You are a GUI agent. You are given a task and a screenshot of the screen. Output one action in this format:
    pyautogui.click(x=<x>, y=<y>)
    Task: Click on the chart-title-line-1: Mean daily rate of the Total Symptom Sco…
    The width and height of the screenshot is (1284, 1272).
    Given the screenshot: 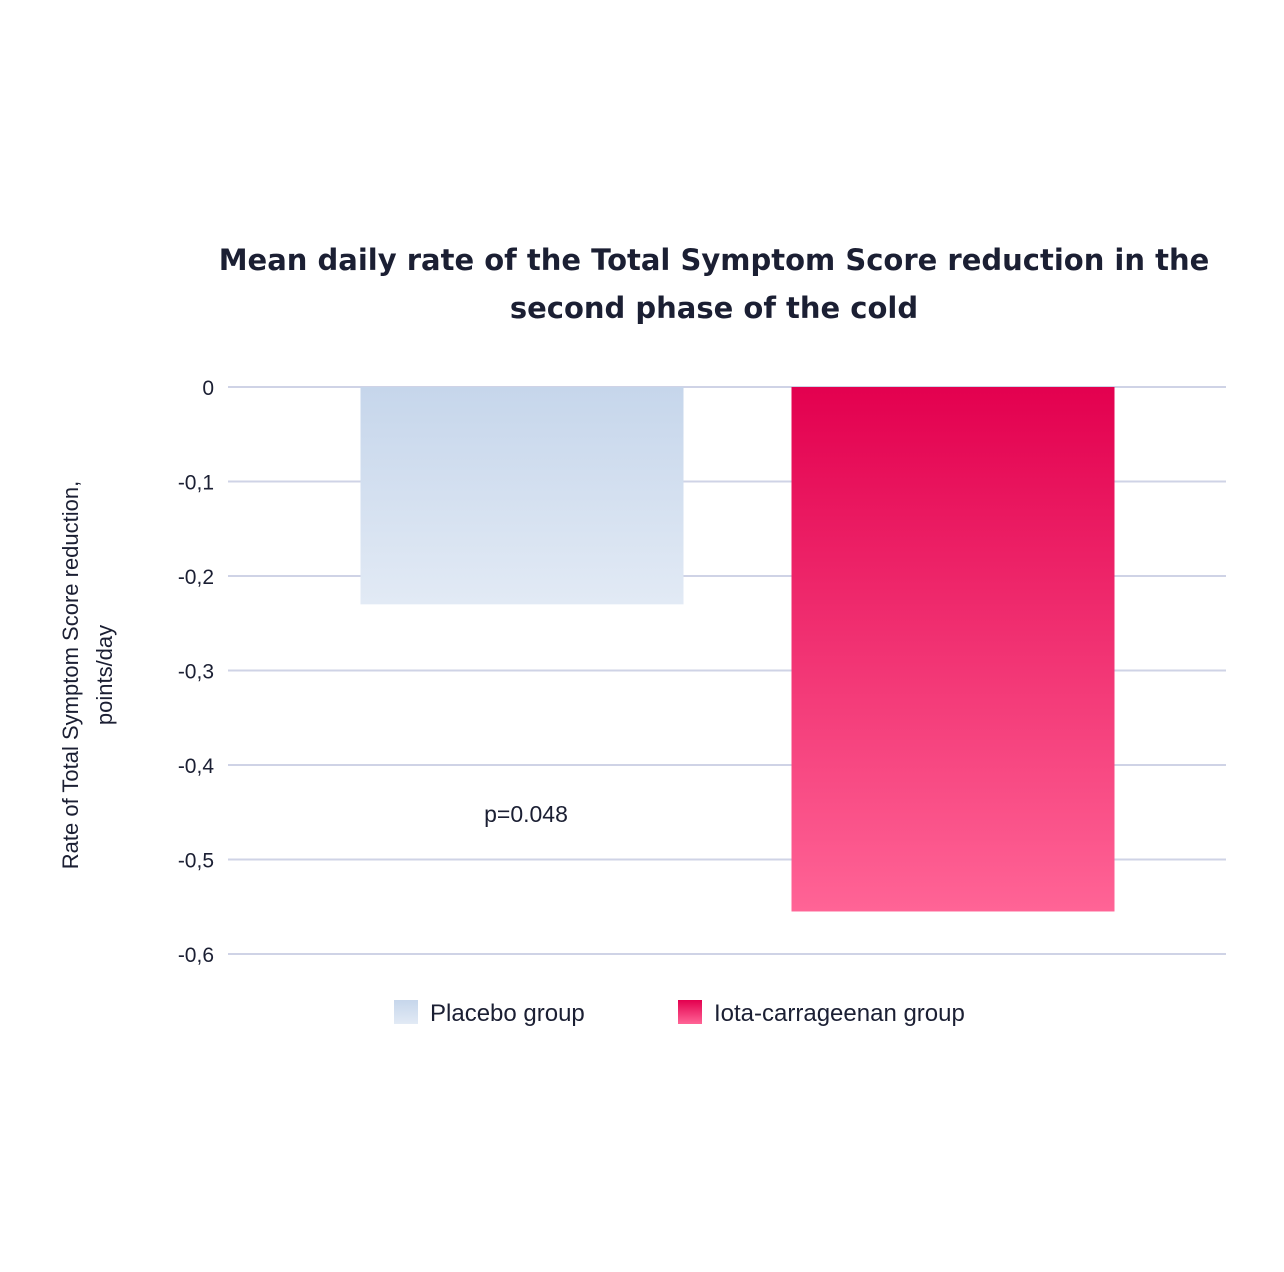 What is the action you would take?
    pyautogui.click(x=714, y=260)
    